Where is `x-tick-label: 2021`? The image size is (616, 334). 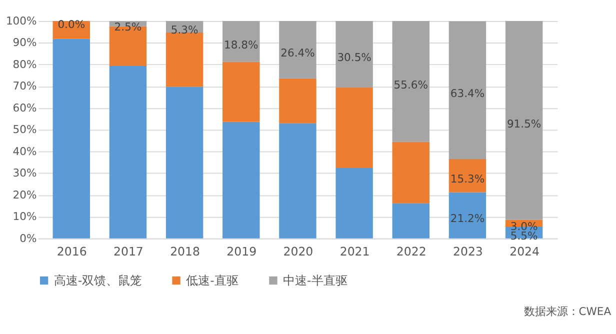 x-tick-label: 2021 is located at coordinates (355, 251).